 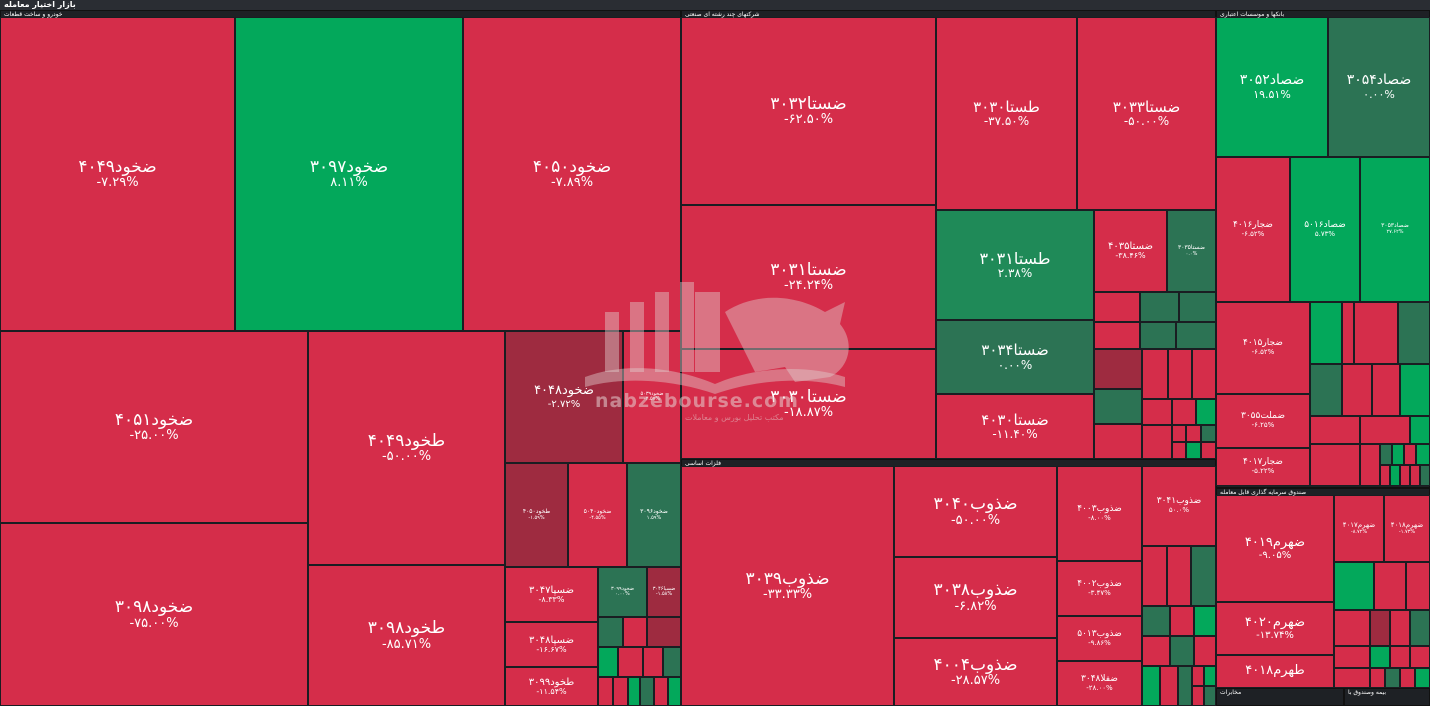 What do you see at coordinates (808, 111) in the screenshot?
I see `treemap-tile: ضستا۳۰۳۲ -۶۲.۵۰%` at bounding box center [808, 111].